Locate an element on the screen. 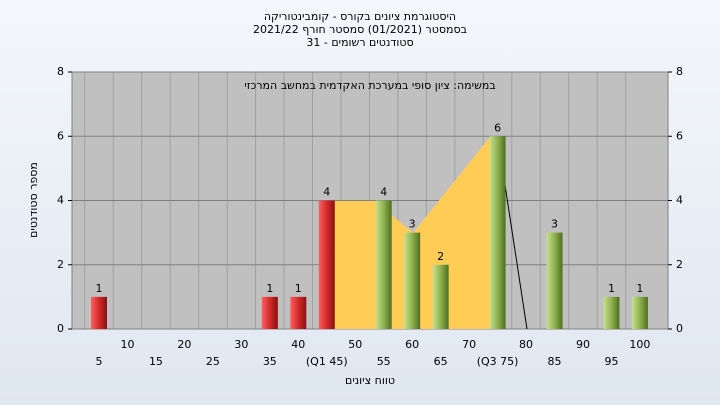 This screenshot has height=405, width=720. x-tick-label: 60 is located at coordinates (412, 344).